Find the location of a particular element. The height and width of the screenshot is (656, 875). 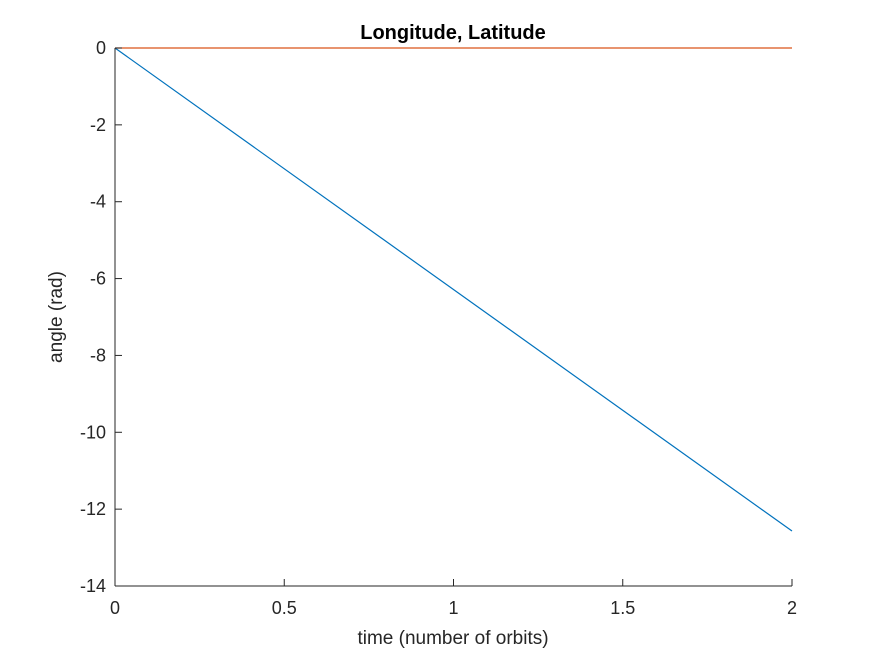

x-ticks: 0 0.5 1 1.5 2 is located at coordinates (453, 598).